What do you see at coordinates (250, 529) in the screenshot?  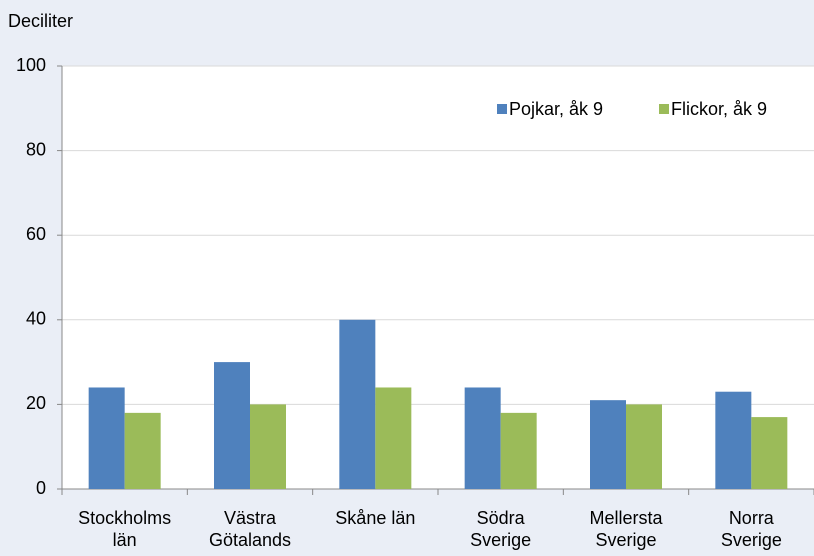 I see `x-tick-label: Västra Götalands` at bounding box center [250, 529].